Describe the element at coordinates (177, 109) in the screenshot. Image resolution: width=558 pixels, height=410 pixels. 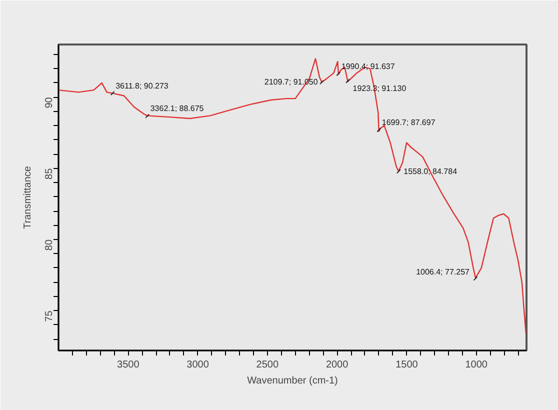
I see `annotation: 3362.1; 88.675` at that location.